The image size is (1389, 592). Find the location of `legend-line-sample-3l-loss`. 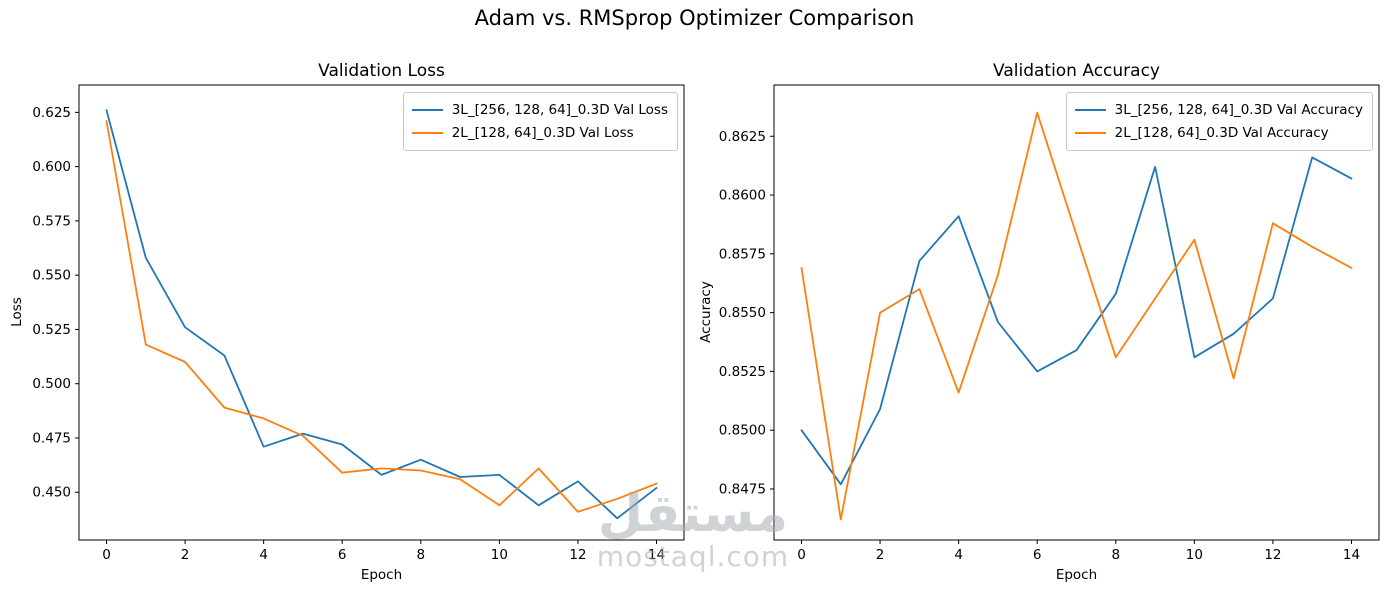

legend-line-sample-3l-loss is located at coordinates (427, 109).